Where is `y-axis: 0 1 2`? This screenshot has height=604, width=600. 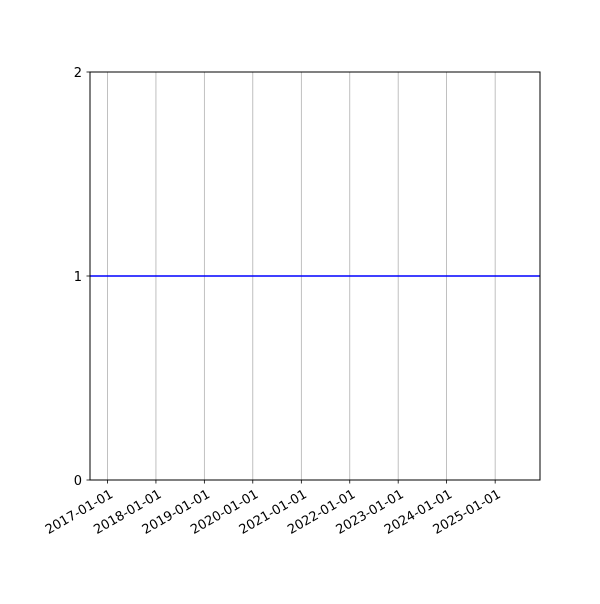
y-axis: 0 1 2 is located at coordinates (82, 277).